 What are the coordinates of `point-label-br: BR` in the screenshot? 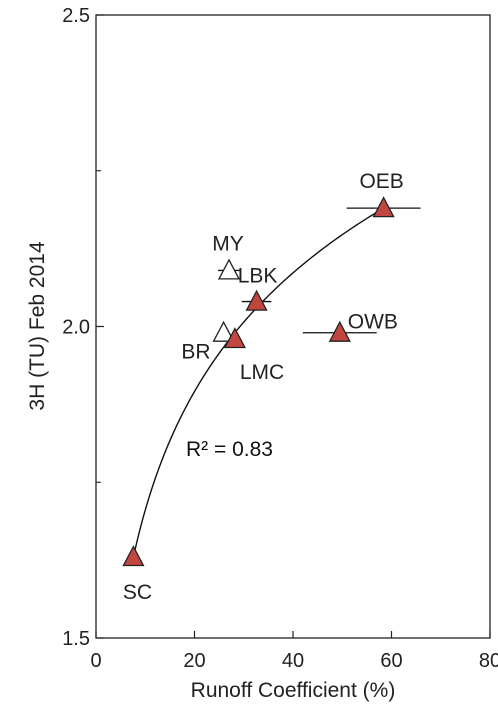 It's located at (195, 352).